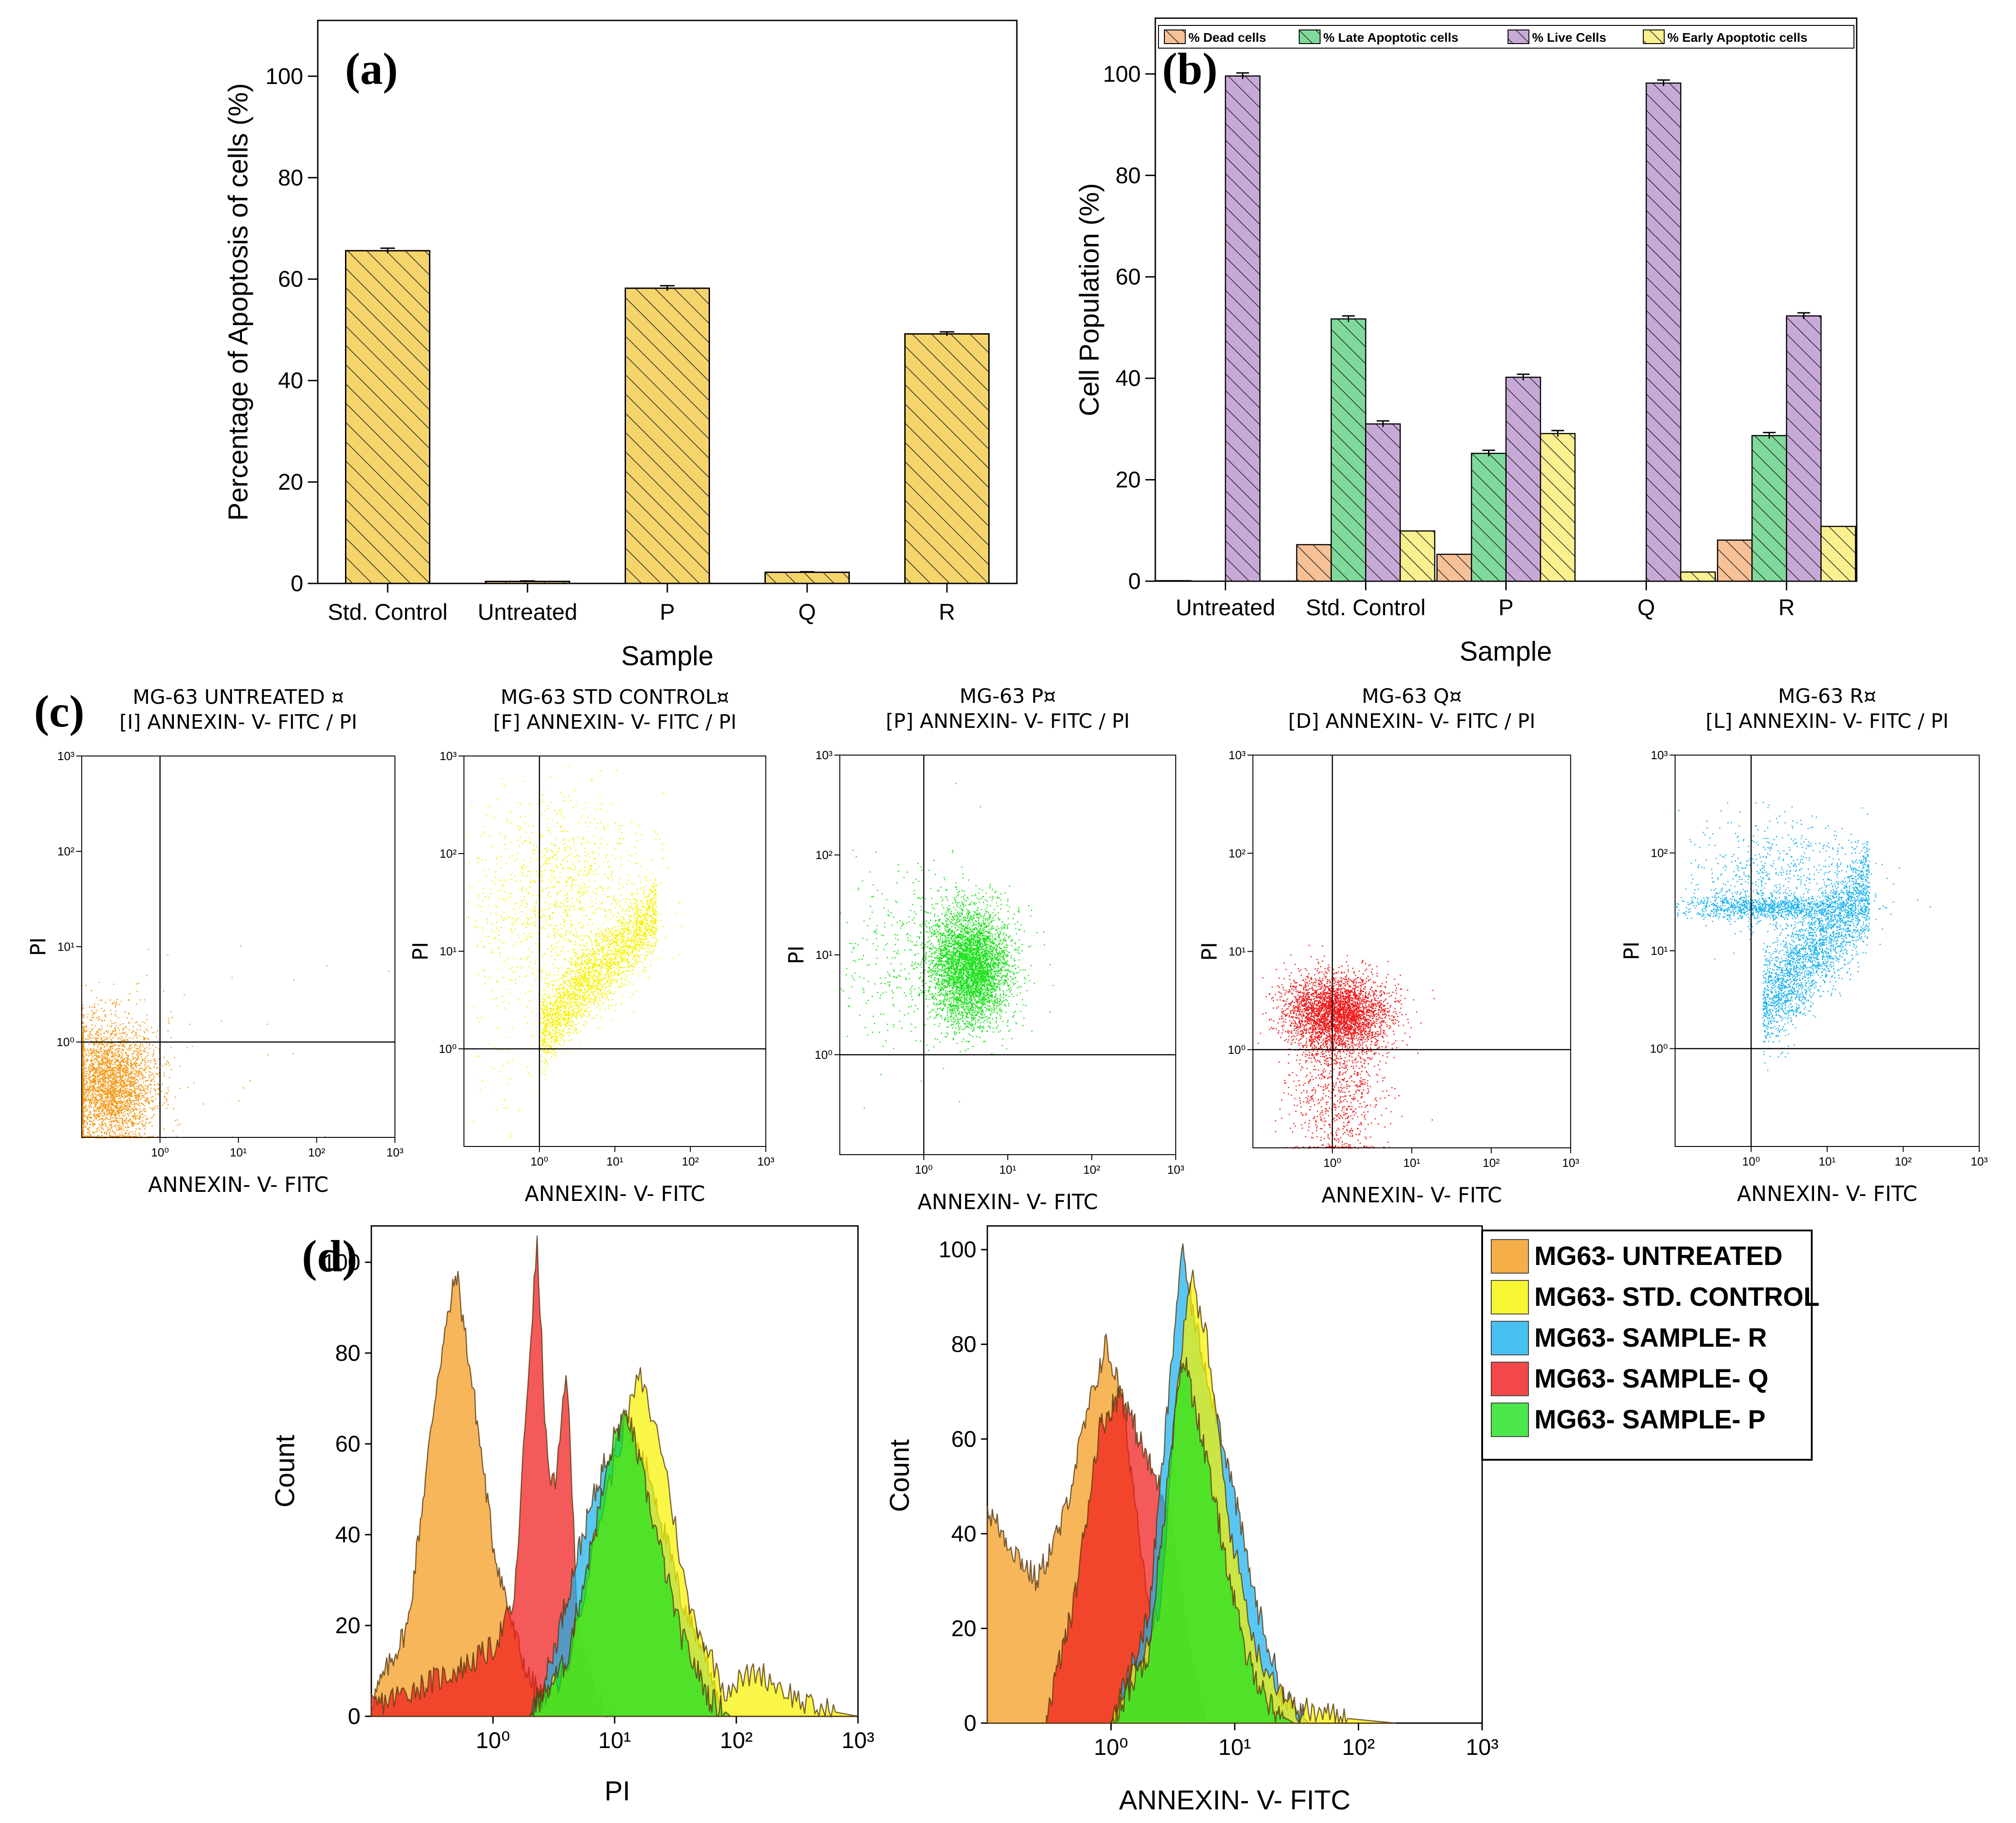  I want to click on y-tick-label: 100, so click(1122, 74).